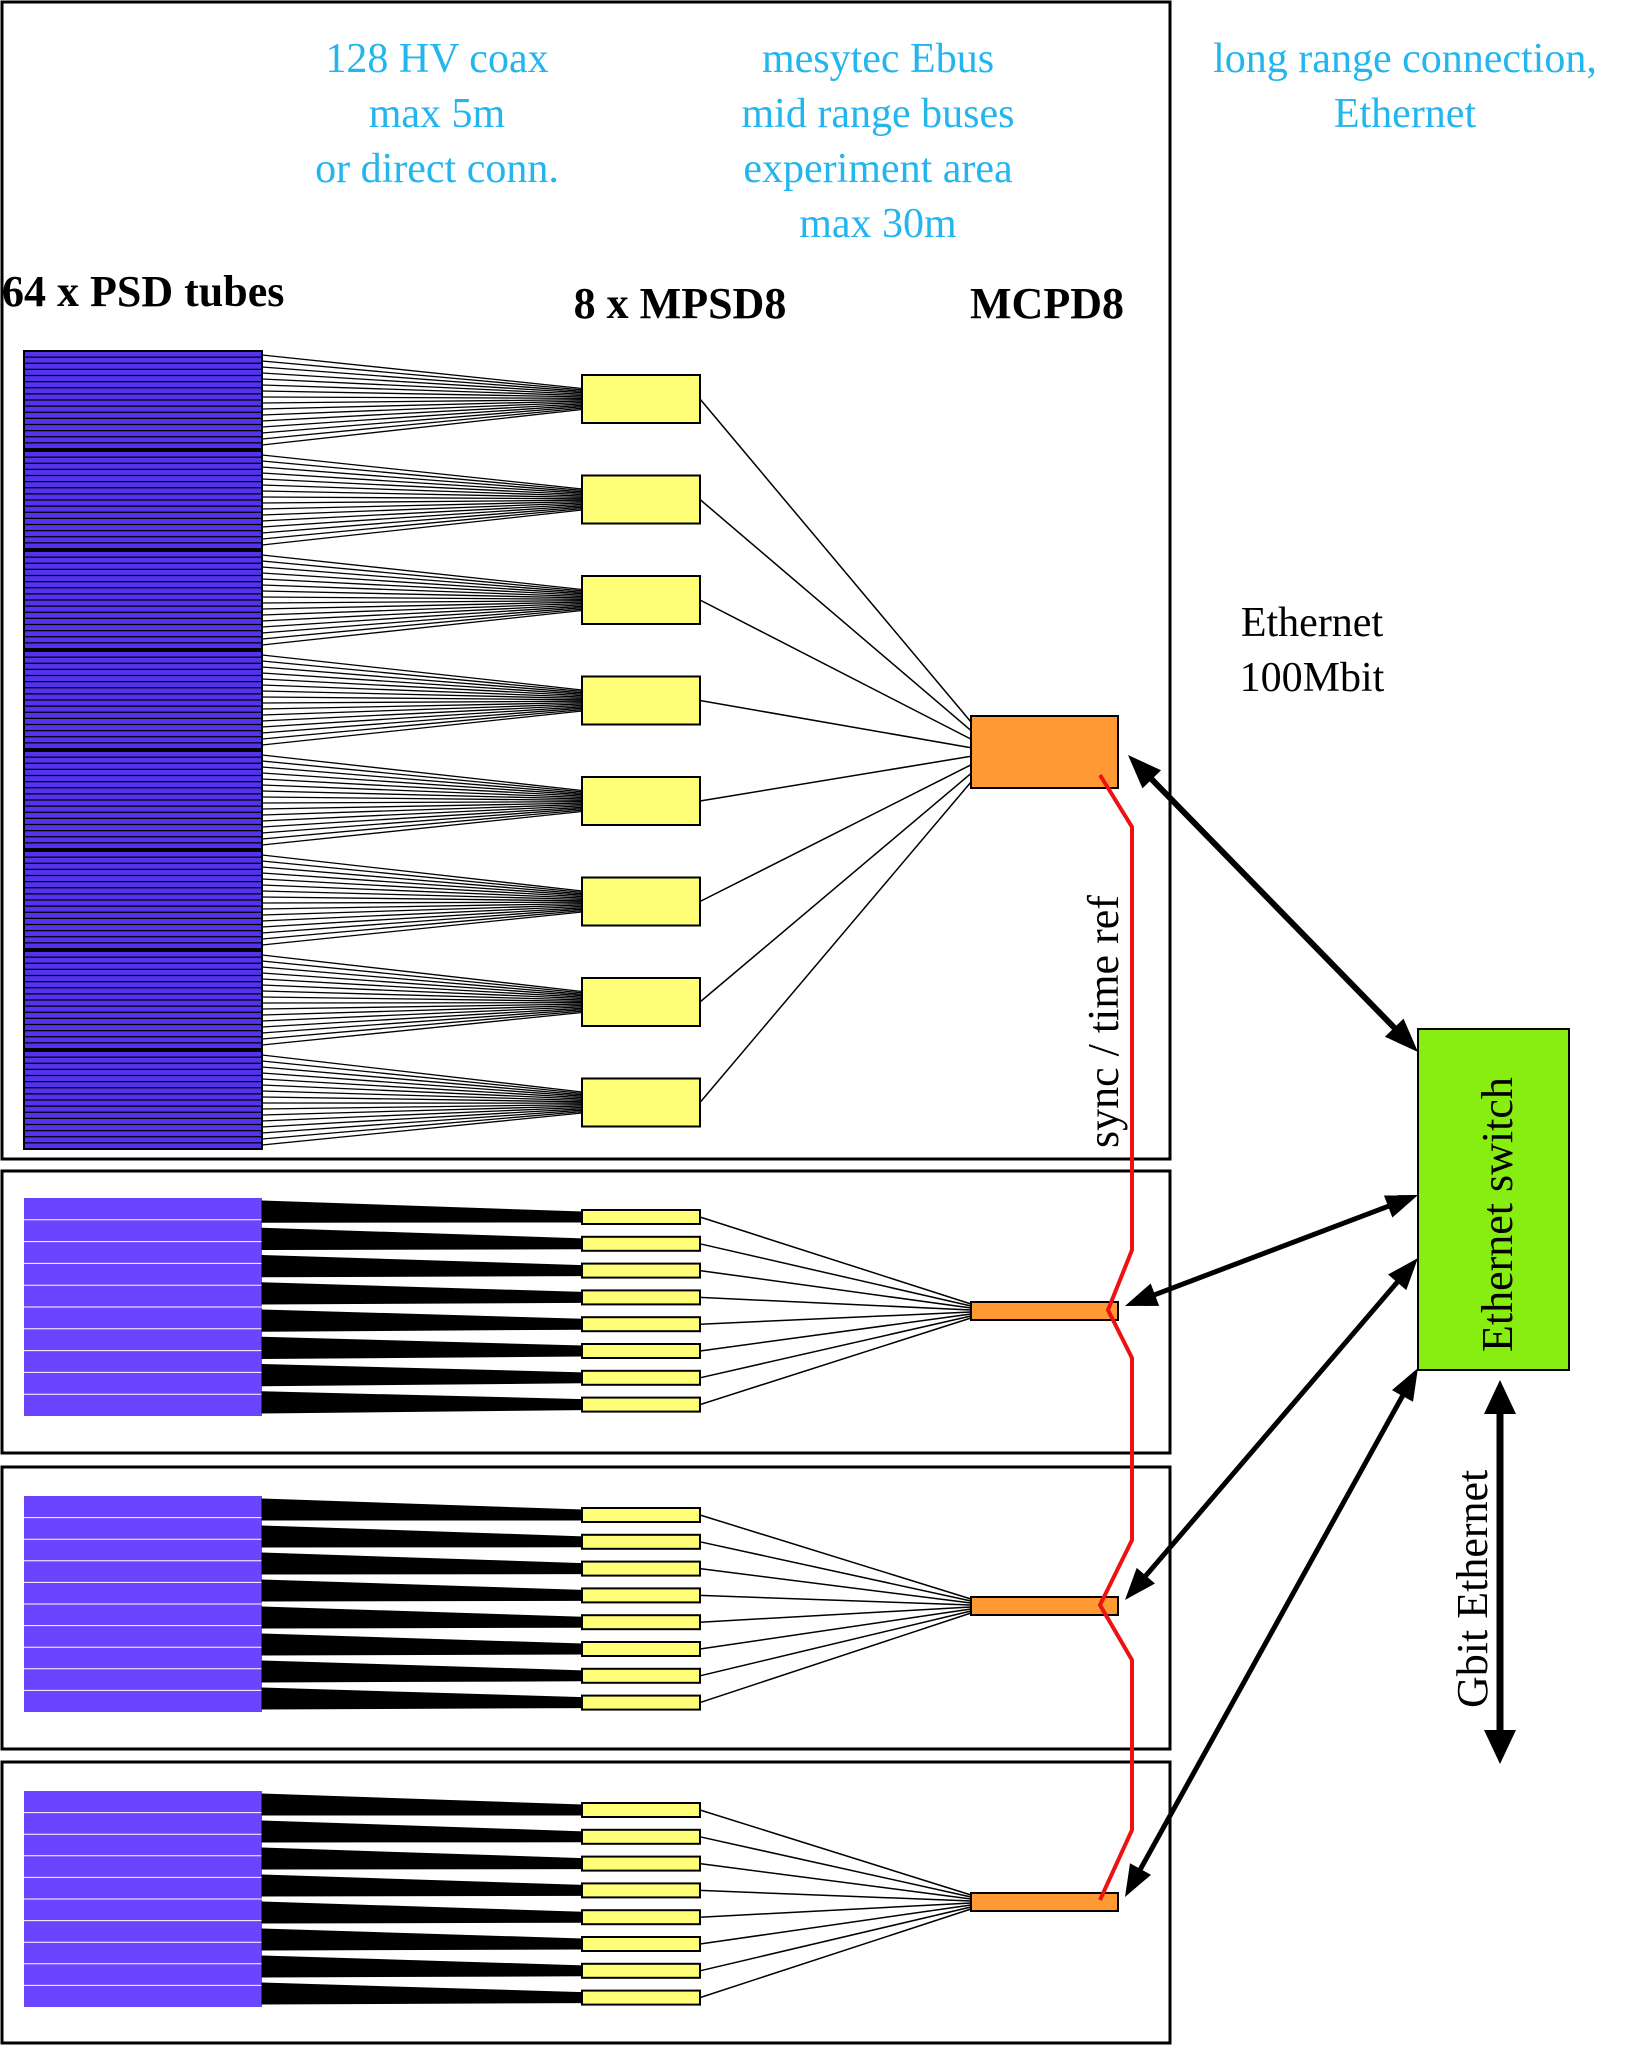 The image size is (1632, 2045). Describe the element at coordinates (1312, 623) in the screenshot. I see `ethernet-100-label-line-1: Ethernet` at that location.